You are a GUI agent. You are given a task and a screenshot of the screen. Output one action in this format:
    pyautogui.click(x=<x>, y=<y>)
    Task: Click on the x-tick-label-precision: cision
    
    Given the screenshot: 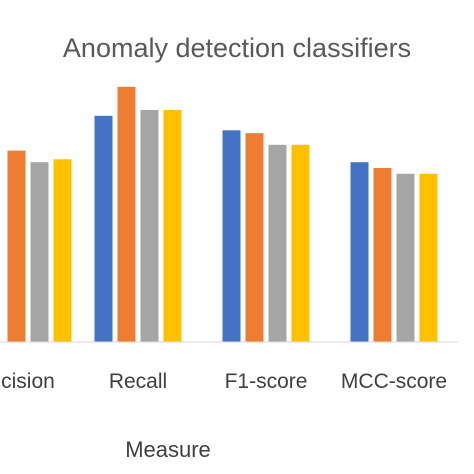 What is the action you would take?
    pyautogui.click(x=28, y=381)
    